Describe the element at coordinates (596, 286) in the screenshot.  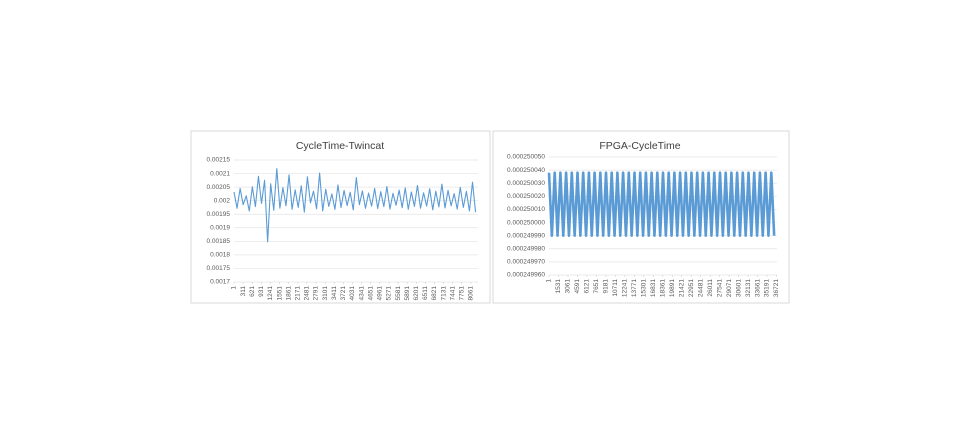
I see `x-tick-label: 7651` at that location.